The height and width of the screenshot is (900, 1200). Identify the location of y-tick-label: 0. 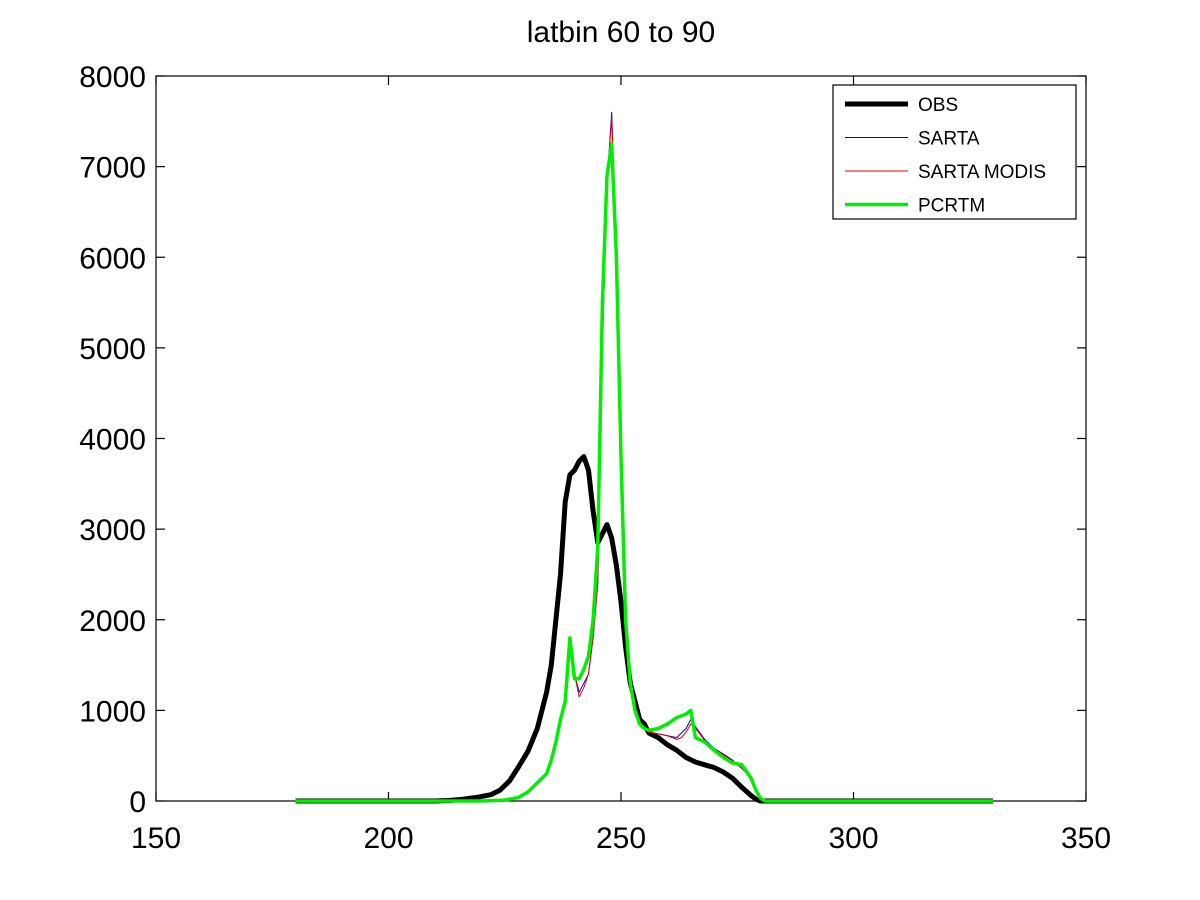
(137, 802).